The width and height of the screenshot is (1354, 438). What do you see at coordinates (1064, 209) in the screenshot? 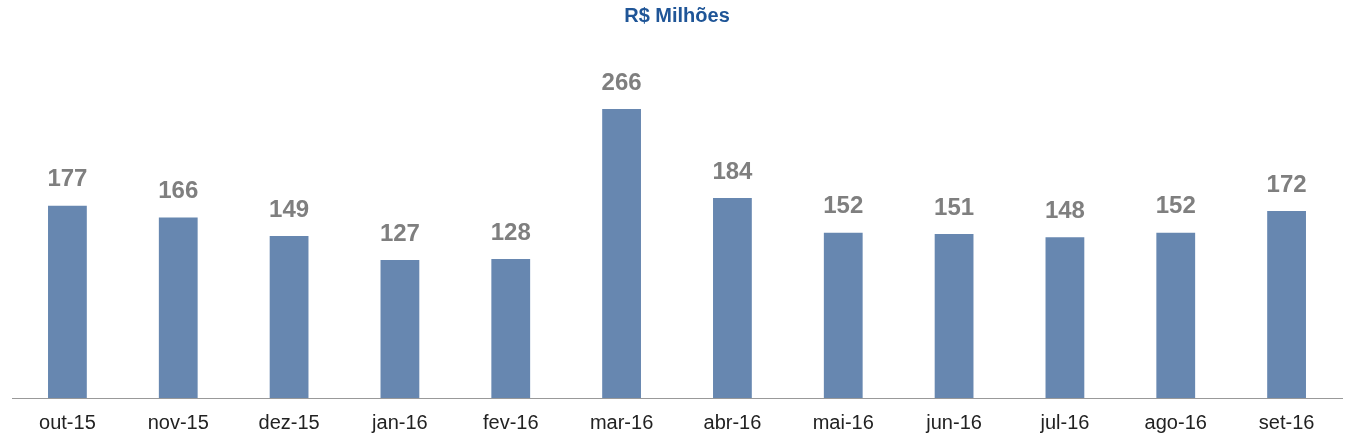
I see `data-label: 148` at bounding box center [1064, 209].